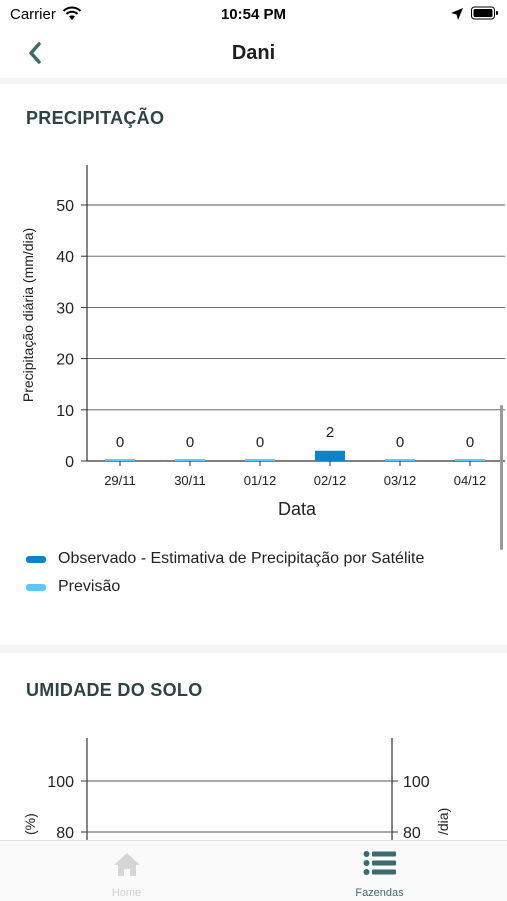 The height and width of the screenshot is (901, 507). Describe the element at coordinates (89, 586) in the screenshot. I see `legend-label: Previsão` at that location.